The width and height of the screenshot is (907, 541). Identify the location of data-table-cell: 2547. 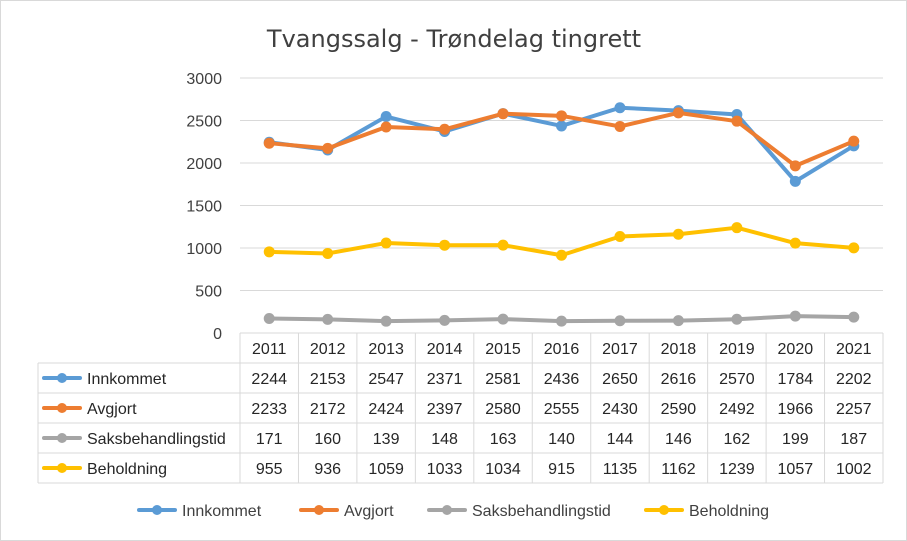
(386, 379).